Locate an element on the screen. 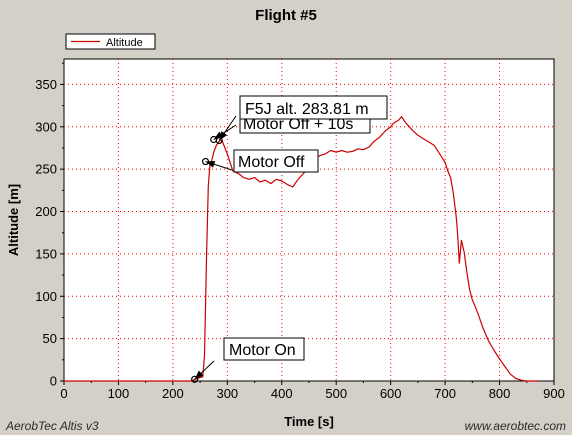  y-axis-title: Altitude [m] is located at coordinates (13, 220).